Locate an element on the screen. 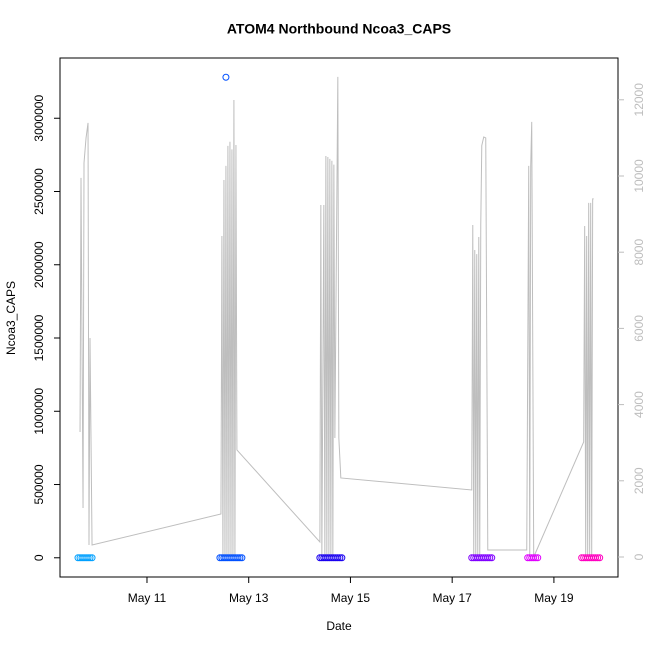 This screenshot has height=650, width=650. y2-tick-label: 8000 is located at coordinates (639, 252).